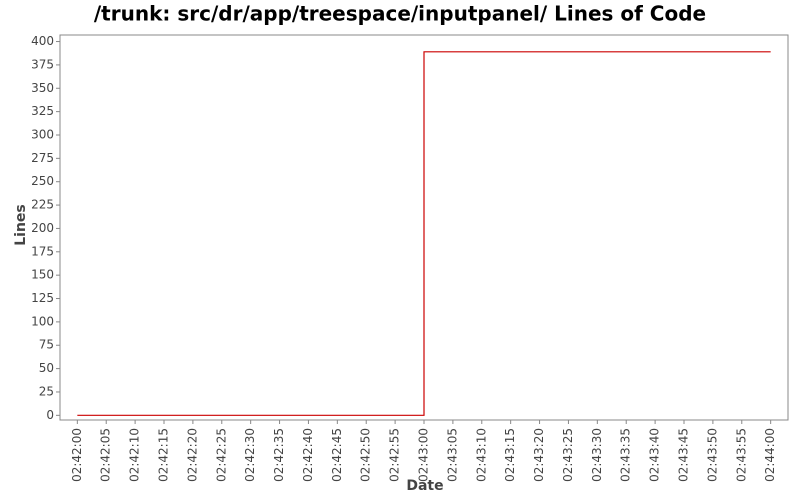 Image resolution: width=800 pixels, height=500 pixels. Describe the element at coordinates (42, 64) in the screenshot. I see `y-tick-label: 375` at that location.